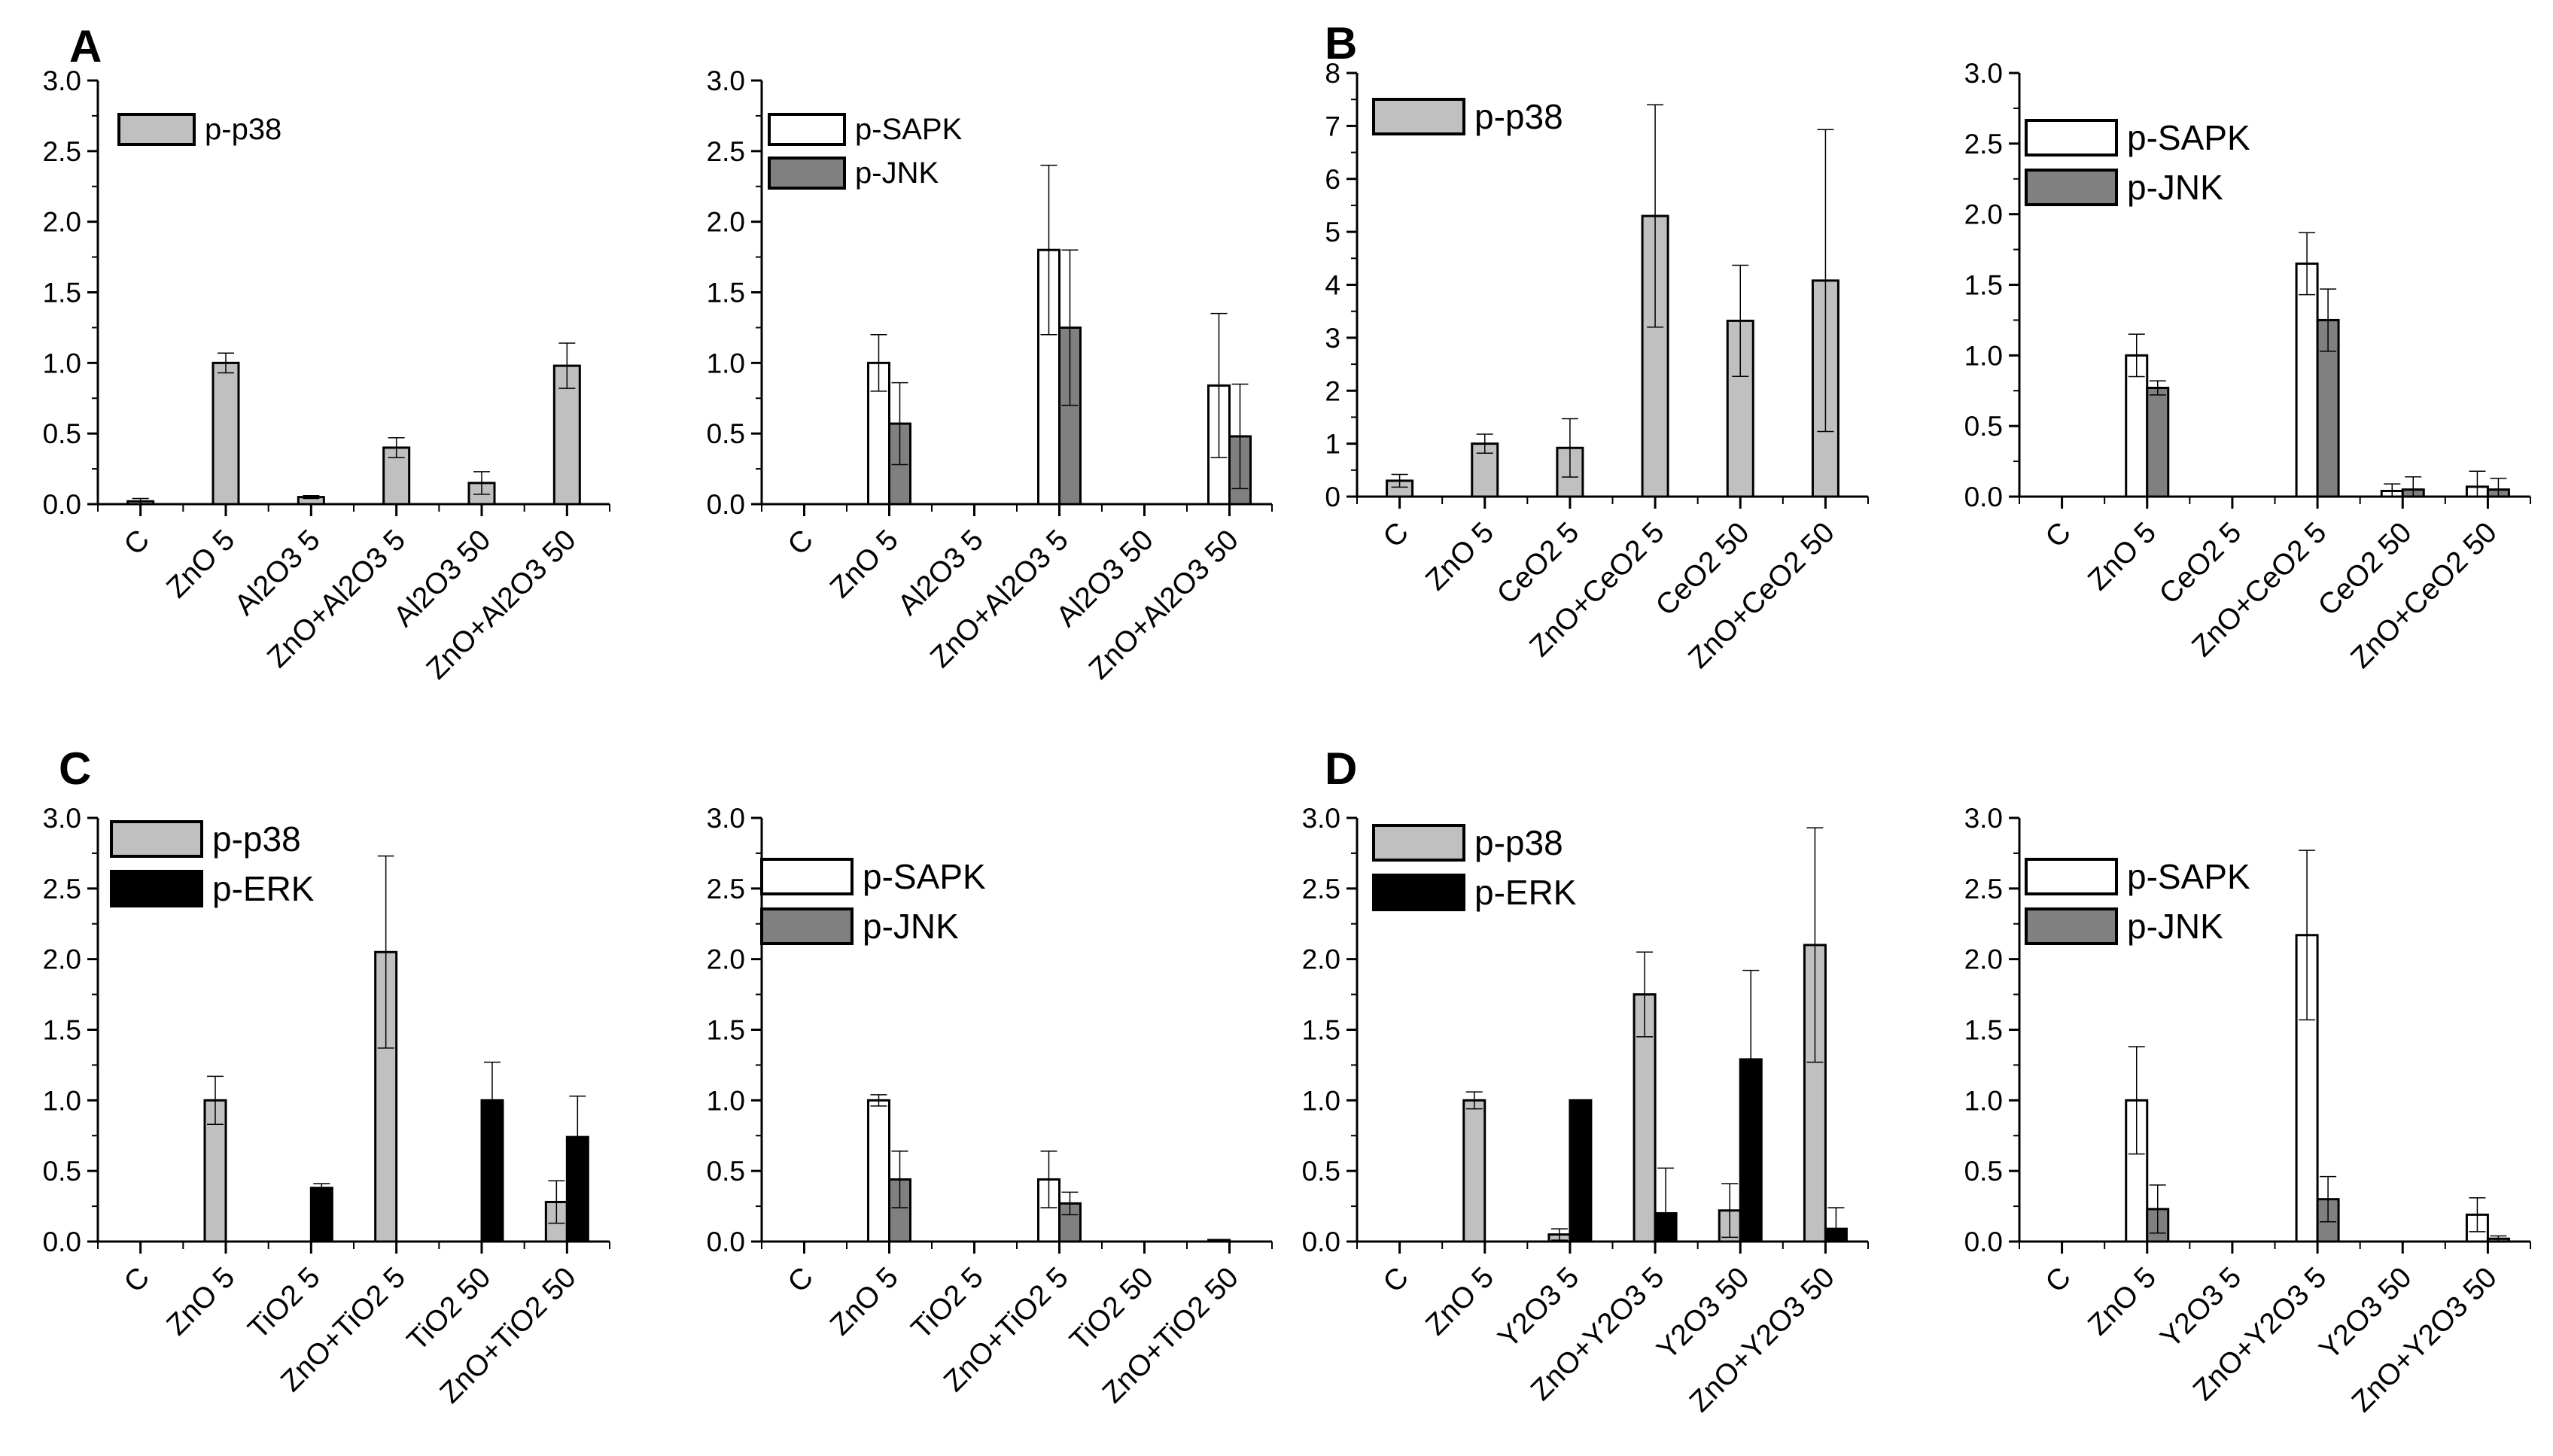  Describe the element at coordinates (1341, 768) in the screenshot. I see `panel-label-d: D` at that location.